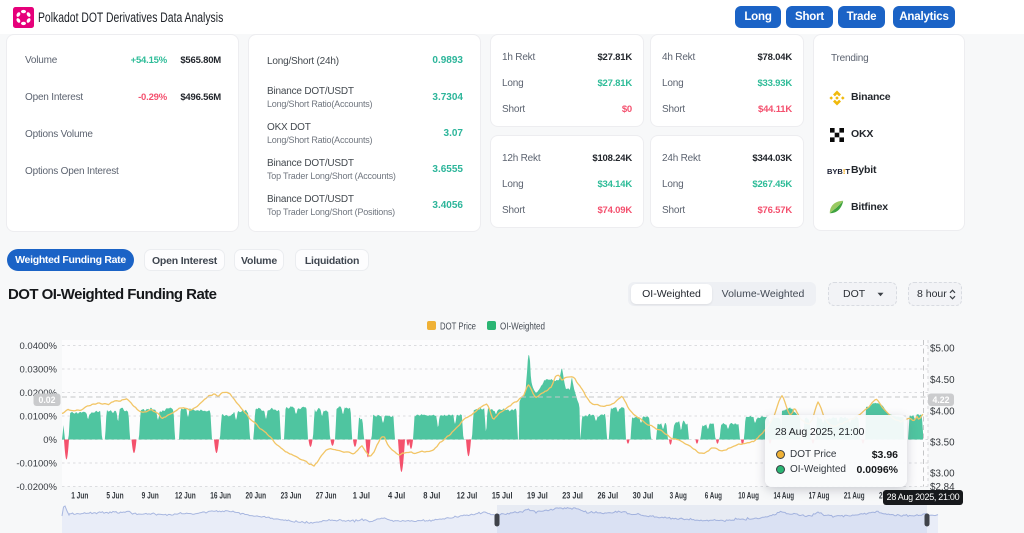 This screenshot has height=533, width=1024. I want to click on svg-text: 4.22, so click(941, 400).